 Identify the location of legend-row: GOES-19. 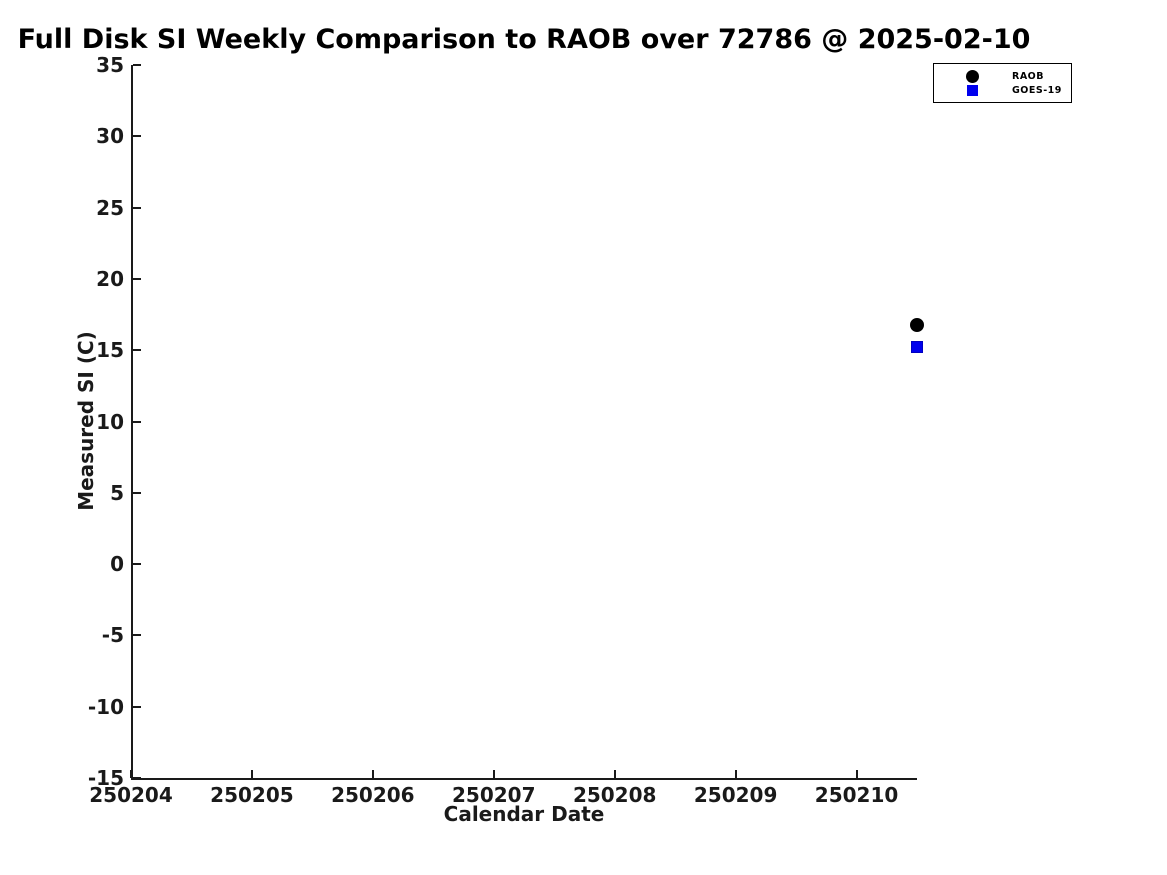
(1002, 90).